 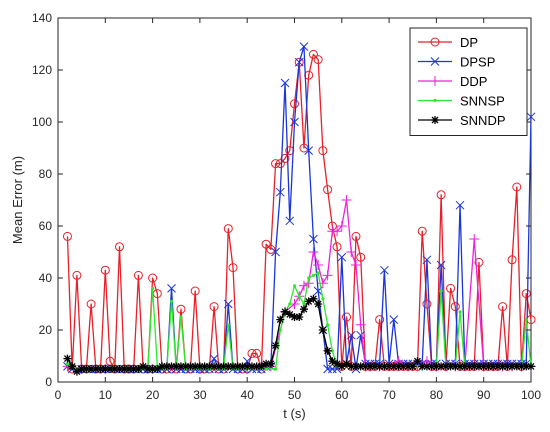 What do you see at coordinates (58, 395) in the screenshot?
I see `x-tick-label: 0` at bounding box center [58, 395].